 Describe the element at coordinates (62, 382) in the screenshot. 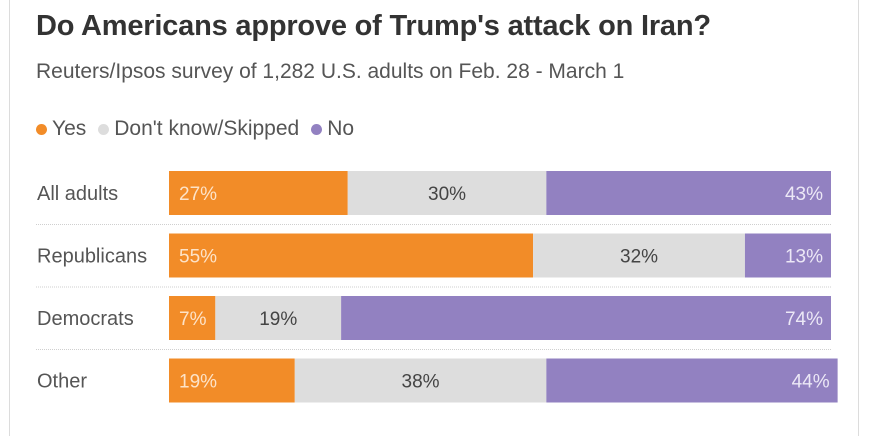

I see `category-label: Other` at that location.